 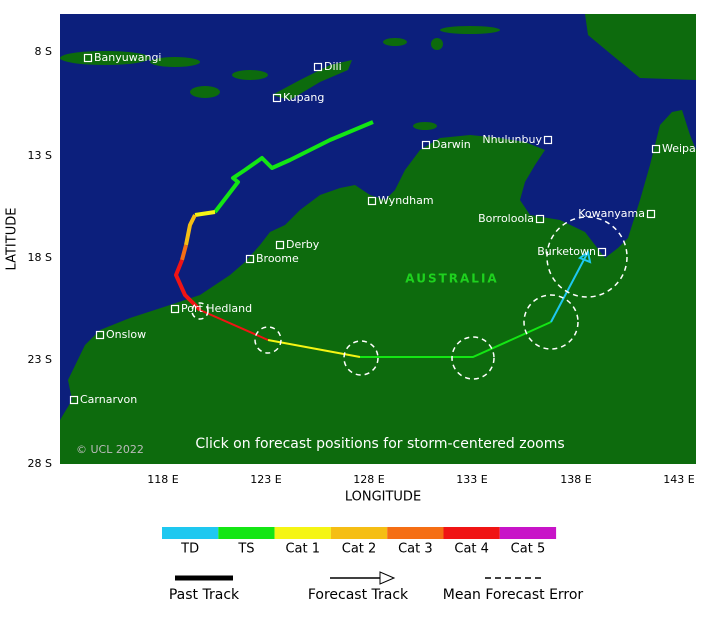 I want to click on copyright: © UCL 2022, so click(x=110, y=449).